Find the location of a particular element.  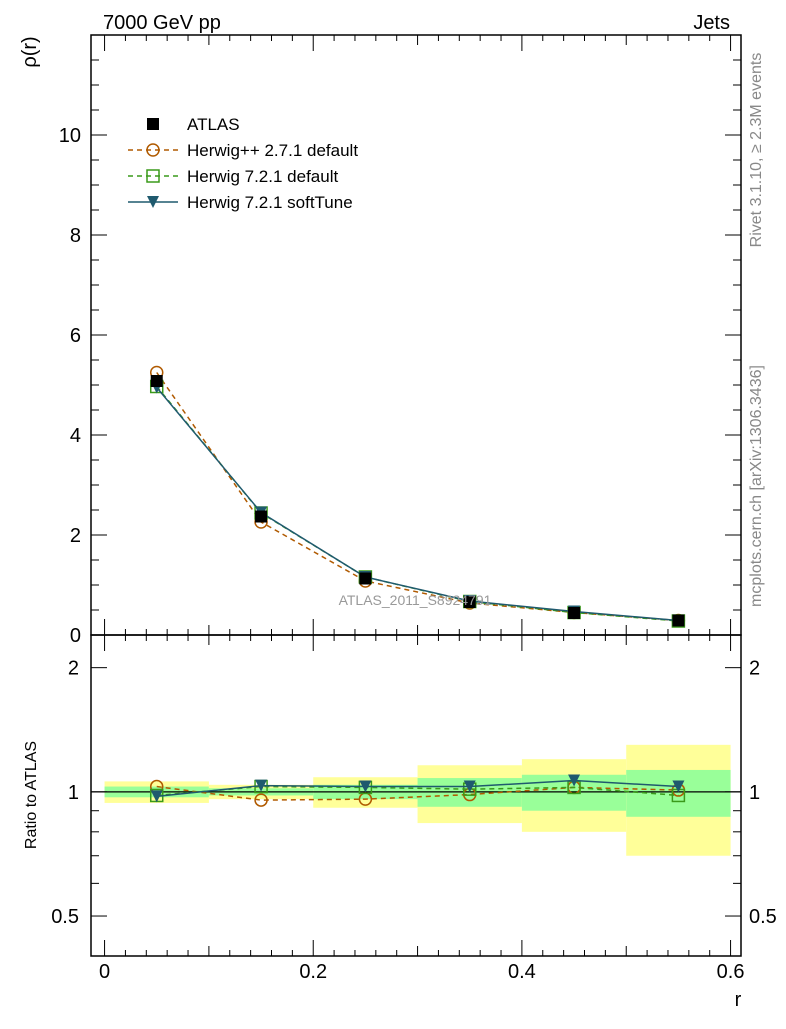

ratio-y-tick-label-right: 1 is located at coordinates (754, 793).